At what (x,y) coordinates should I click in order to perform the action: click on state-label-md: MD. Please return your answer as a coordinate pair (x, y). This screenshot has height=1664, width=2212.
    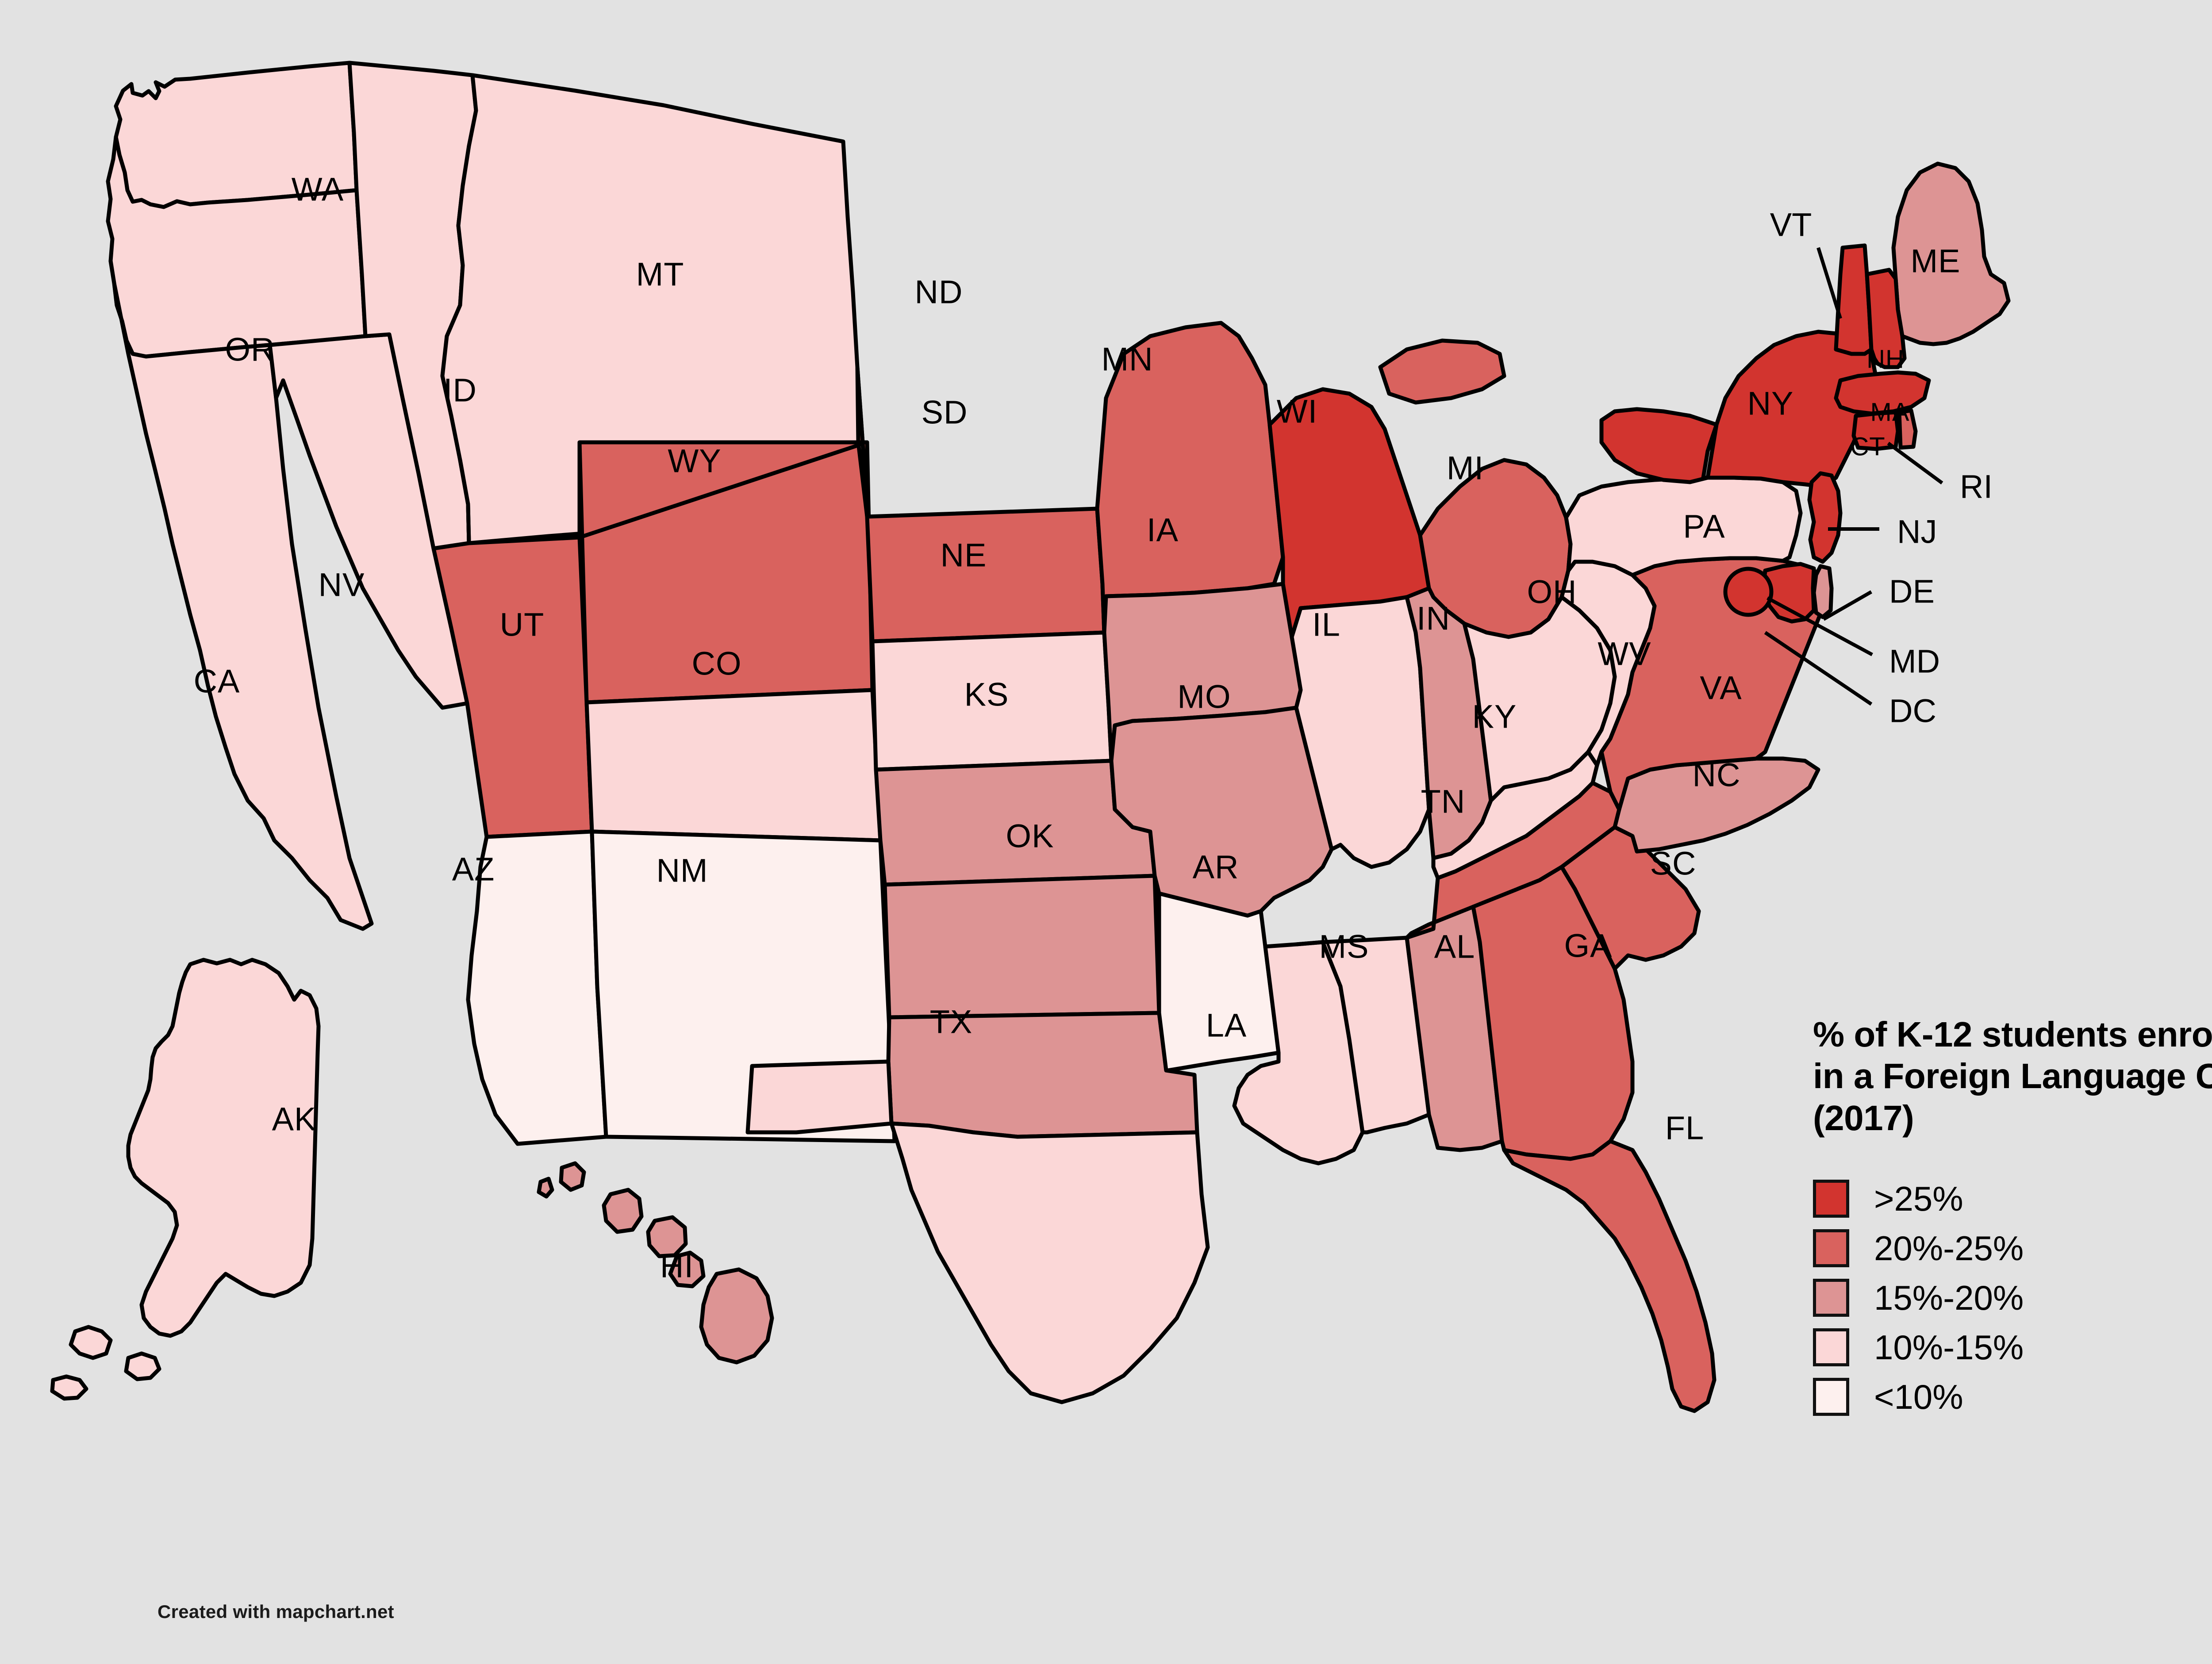
    Looking at the image, I should click on (1914, 661).